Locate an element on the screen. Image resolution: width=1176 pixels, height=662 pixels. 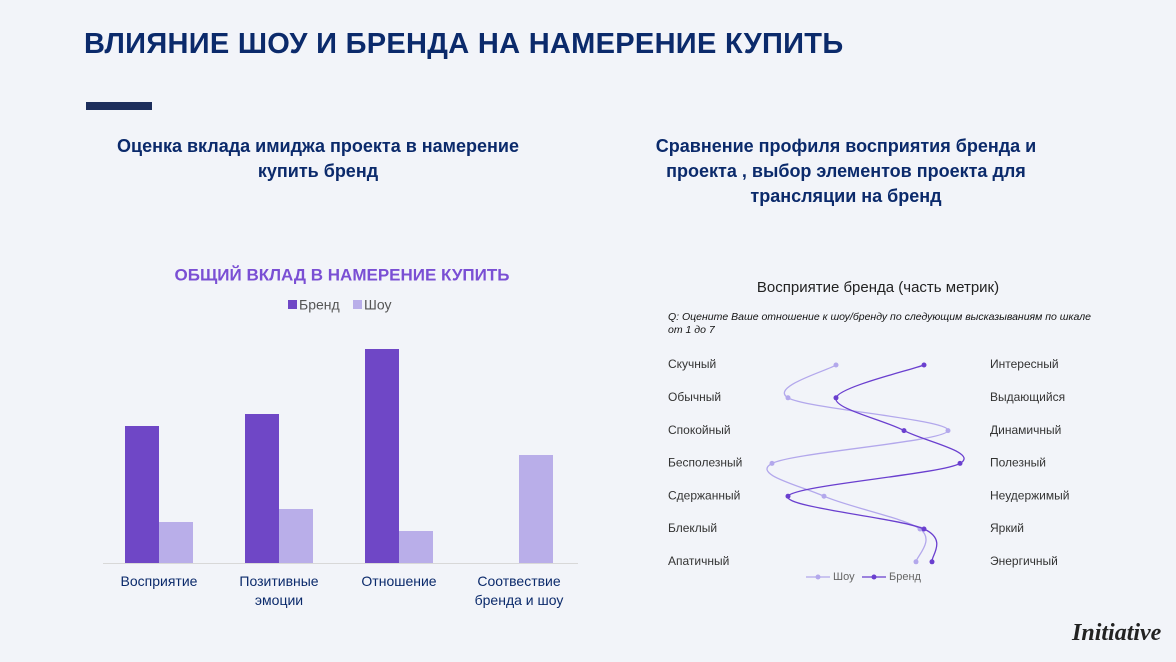
chart-title: Восприятие бренда (часть метрик) is located at coordinates (878, 287).